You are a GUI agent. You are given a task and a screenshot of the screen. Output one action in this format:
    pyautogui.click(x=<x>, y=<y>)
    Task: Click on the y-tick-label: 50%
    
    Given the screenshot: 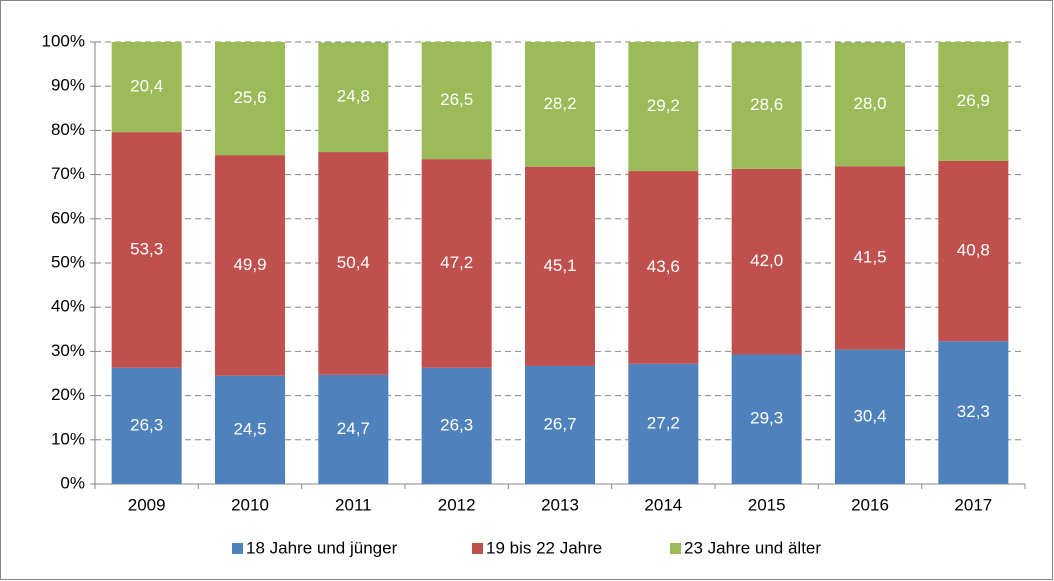 What is the action you would take?
    pyautogui.click(x=68, y=261)
    